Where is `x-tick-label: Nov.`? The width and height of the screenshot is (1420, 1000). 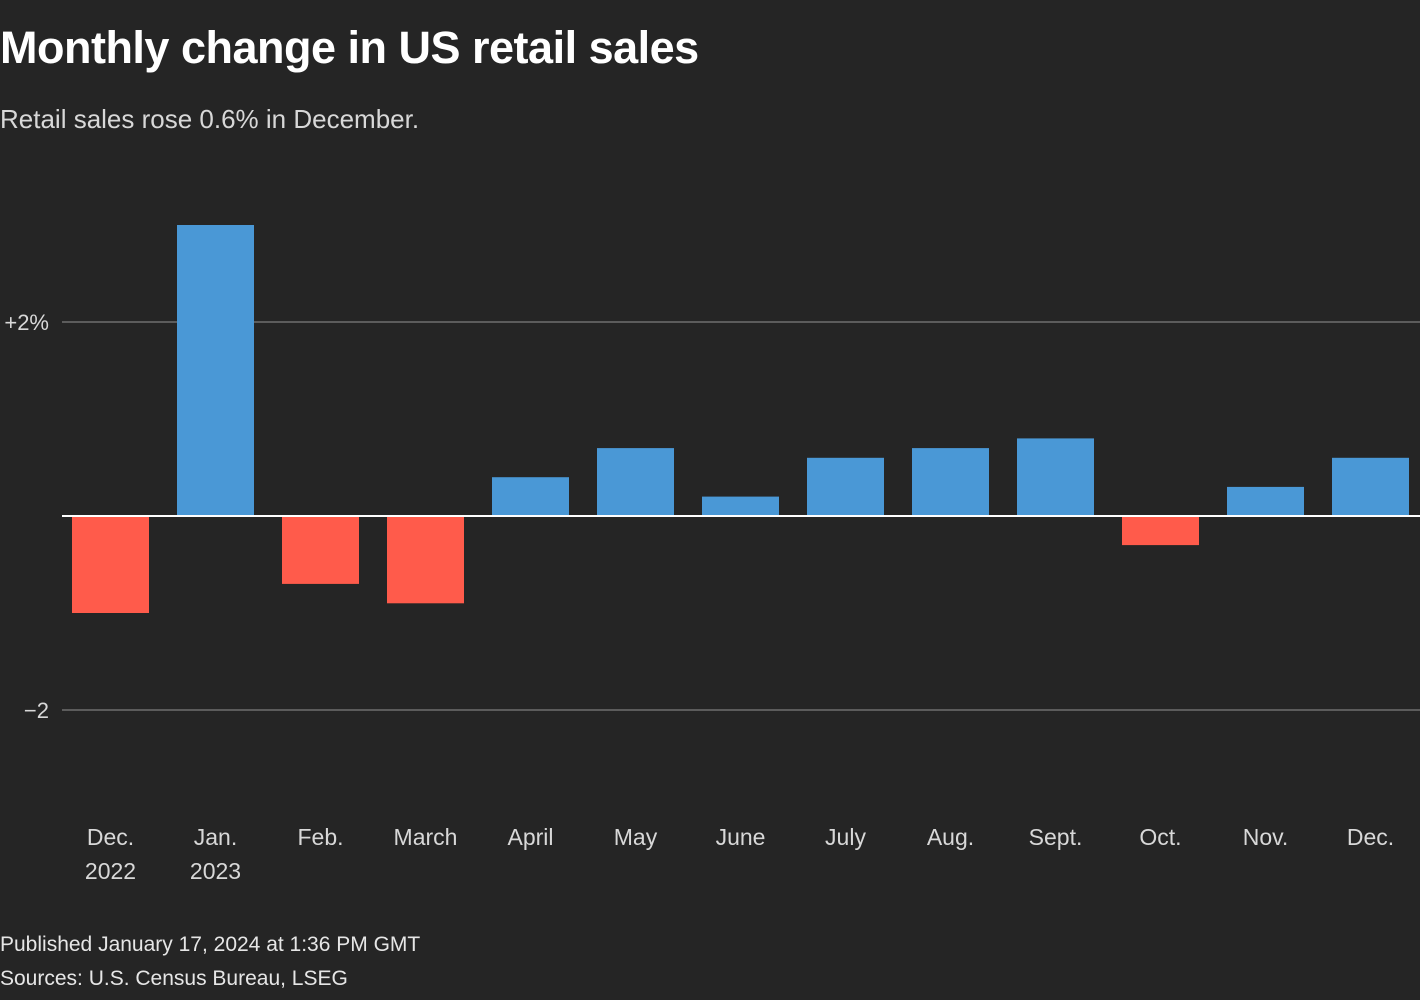
x-tick-label: Nov. is located at coordinates (1266, 837).